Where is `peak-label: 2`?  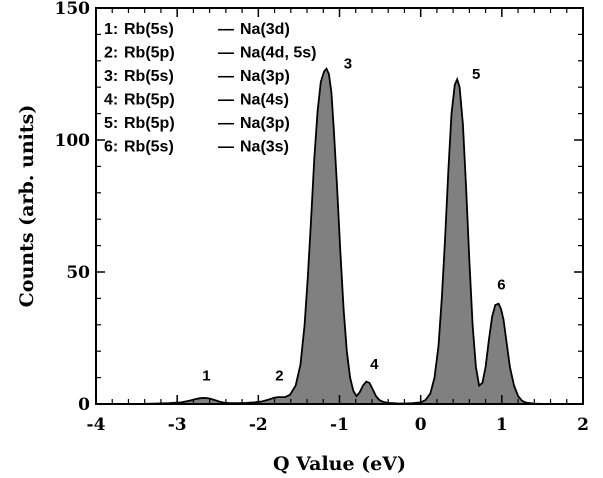
peak-label: 2 is located at coordinates (279, 376).